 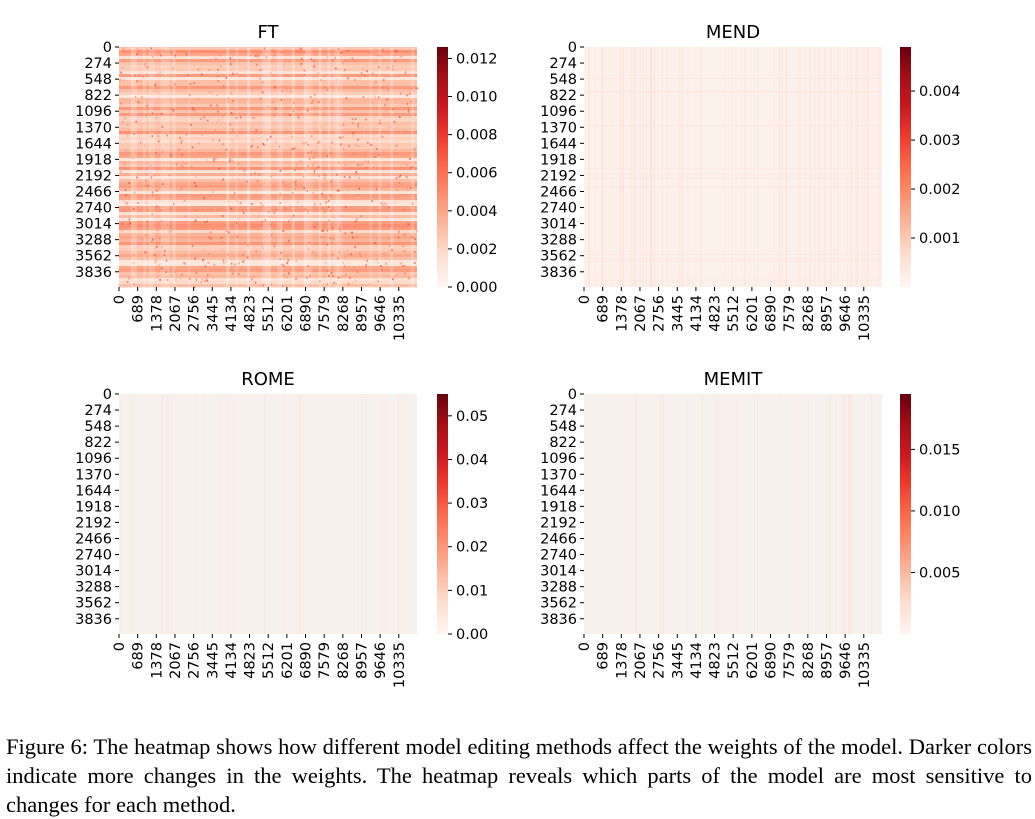 What do you see at coordinates (325, 313) in the screenshot?
I see `x-tick-label: 7579` at bounding box center [325, 313].